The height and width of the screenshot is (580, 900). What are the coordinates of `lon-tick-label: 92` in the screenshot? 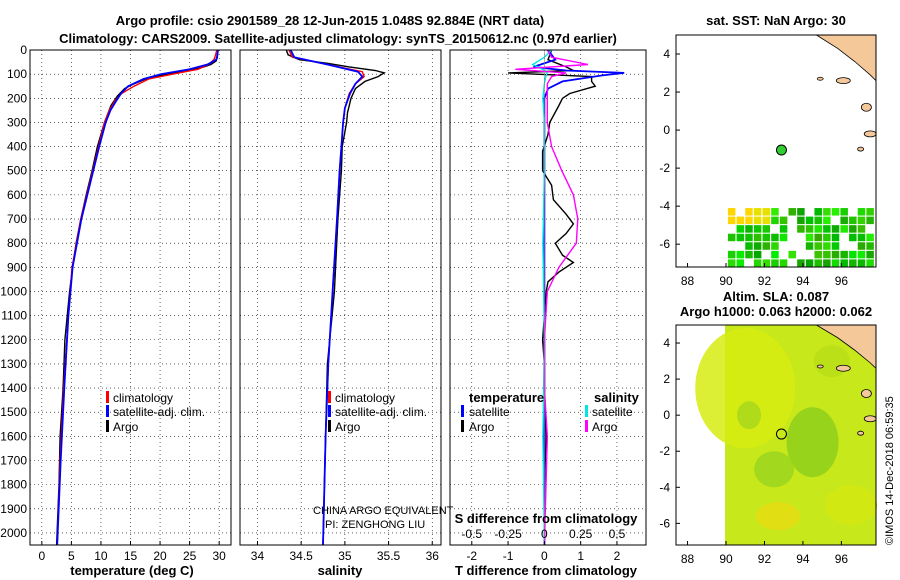 It's located at (765, 559).